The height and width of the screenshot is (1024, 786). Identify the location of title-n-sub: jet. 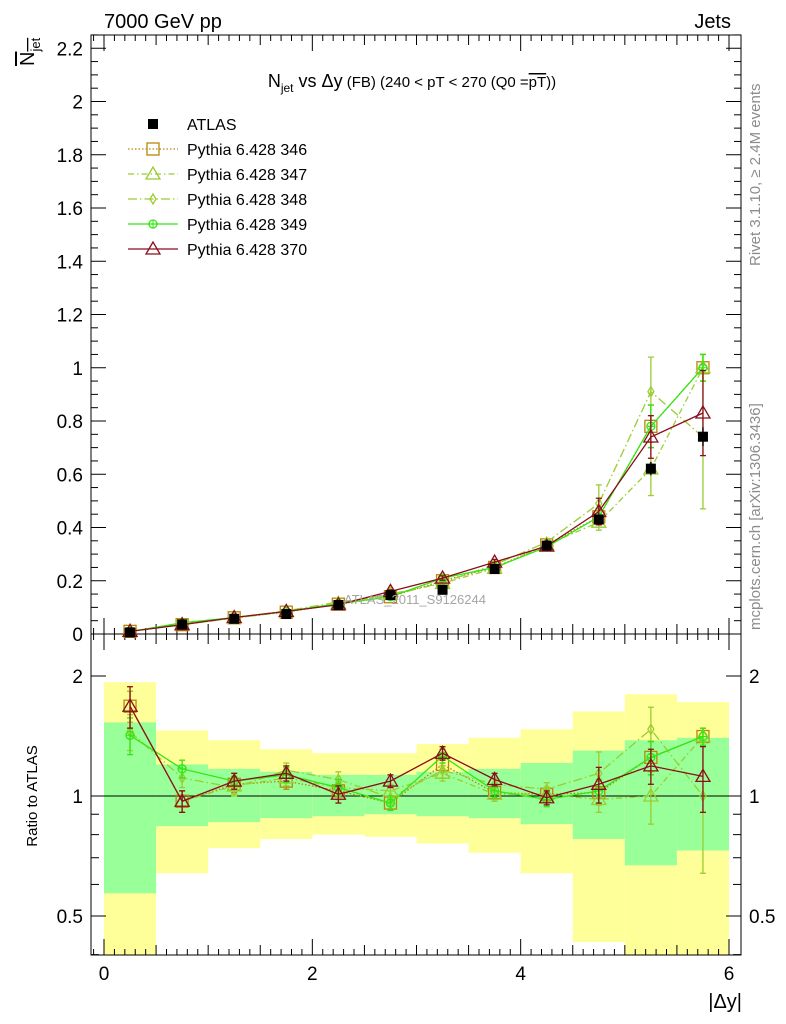
(287, 88).